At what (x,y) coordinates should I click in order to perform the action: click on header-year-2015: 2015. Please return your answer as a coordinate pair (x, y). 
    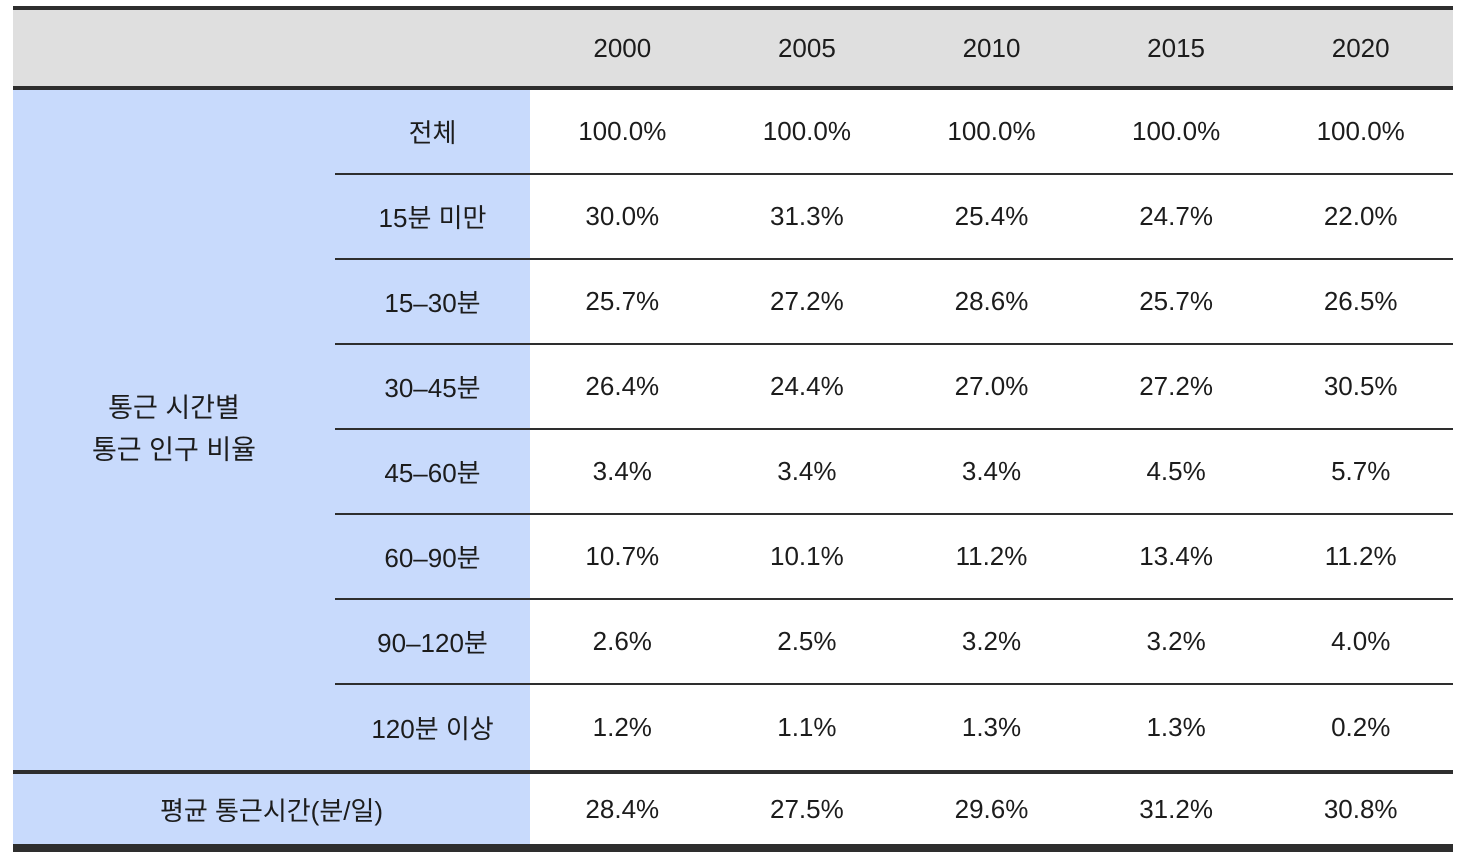
    Looking at the image, I should click on (1176, 47).